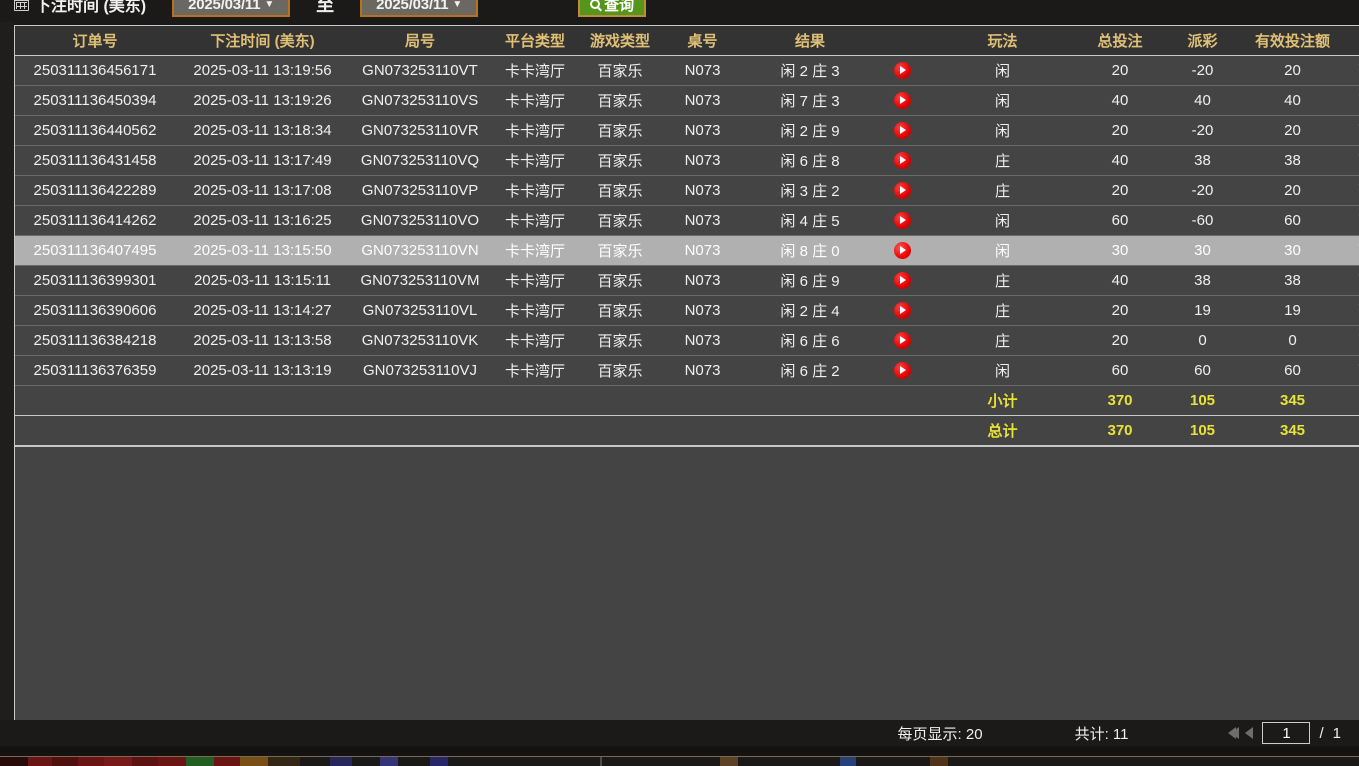 This screenshot has height=766, width=1359. What do you see at coordinates (224, 6) in the screenshot?
I see `date-from-value: 2025/03/11` at bounding box center [224, 6].